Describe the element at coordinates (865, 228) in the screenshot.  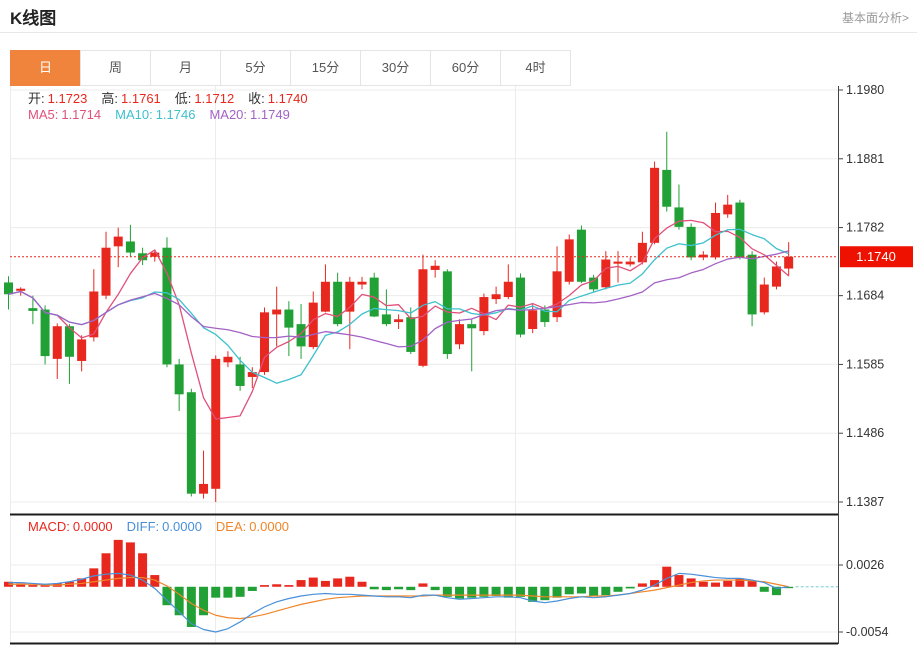
I see `svg-text: 1.1782` at that location.